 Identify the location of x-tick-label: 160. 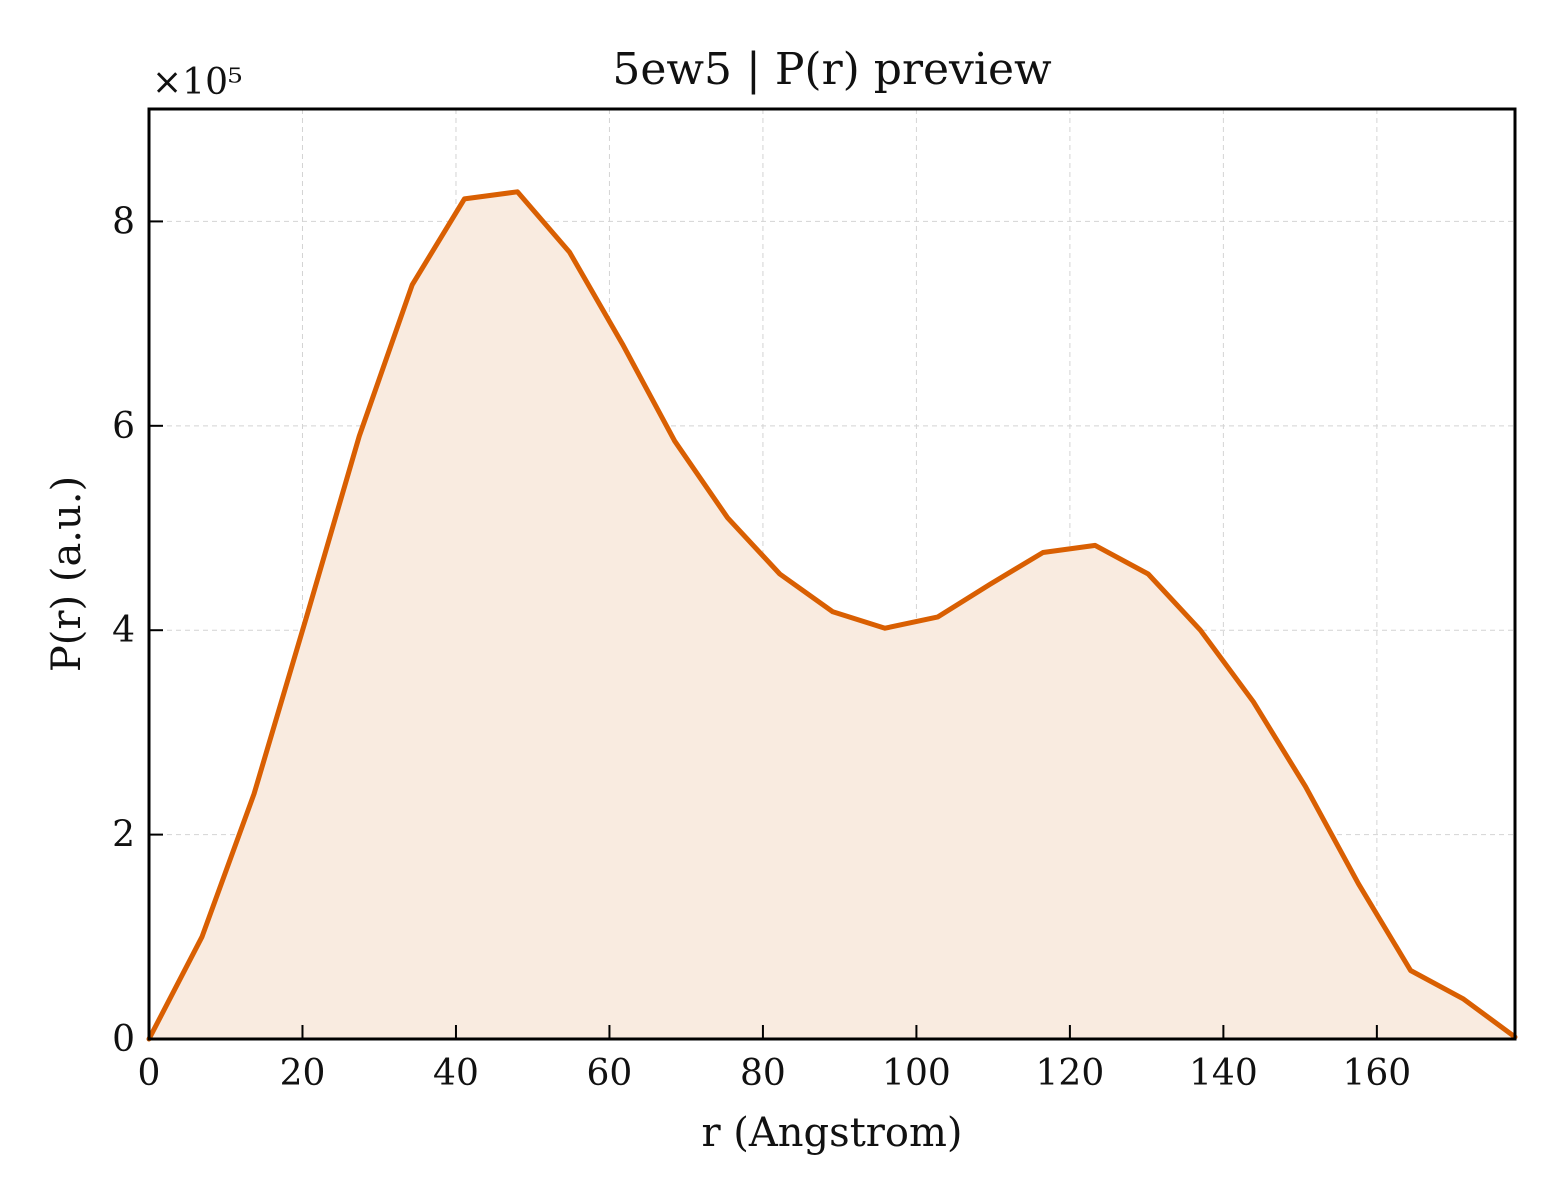
(1377, 1073).